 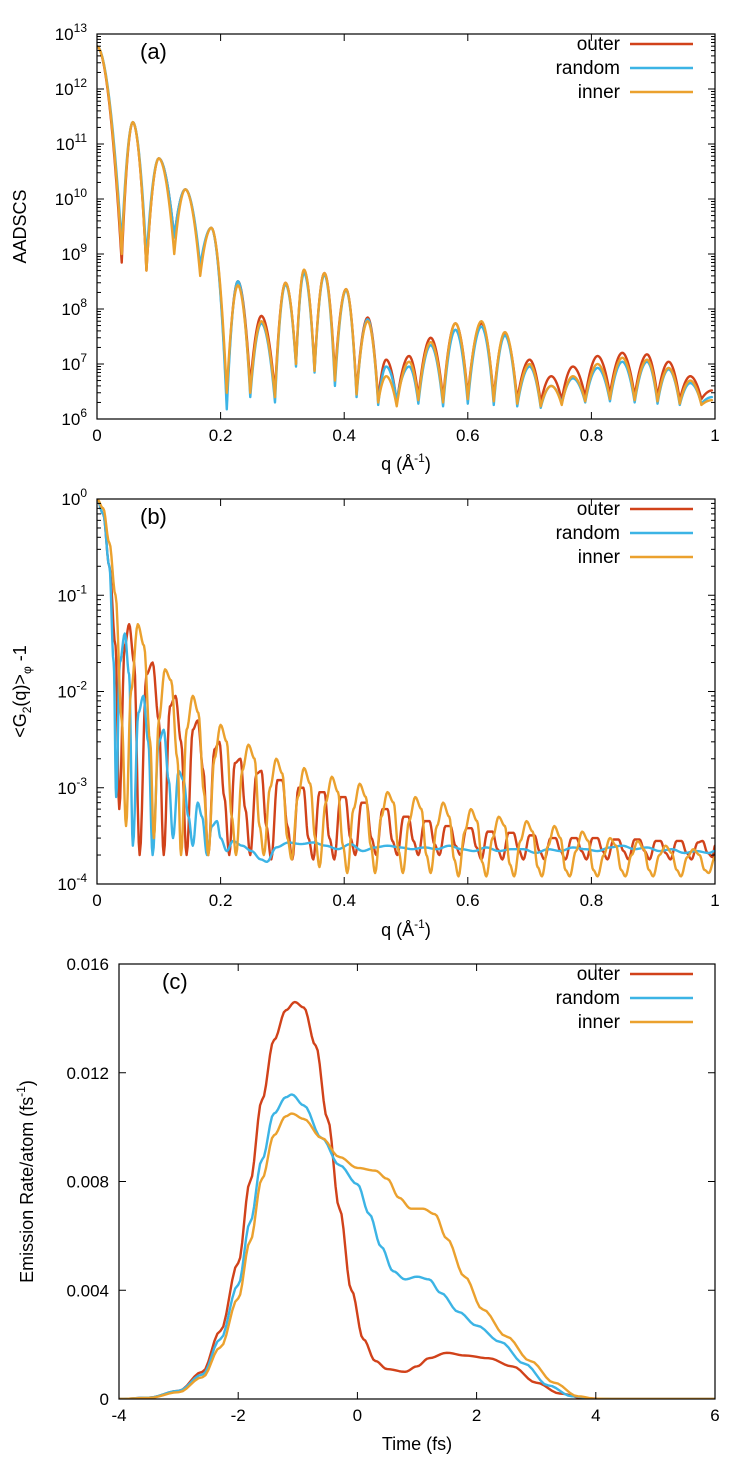 What do you see at coordinates (83, 493) in the screenshot?
I see `y-tick-exponent: 0` at bounding box center [83, 493].